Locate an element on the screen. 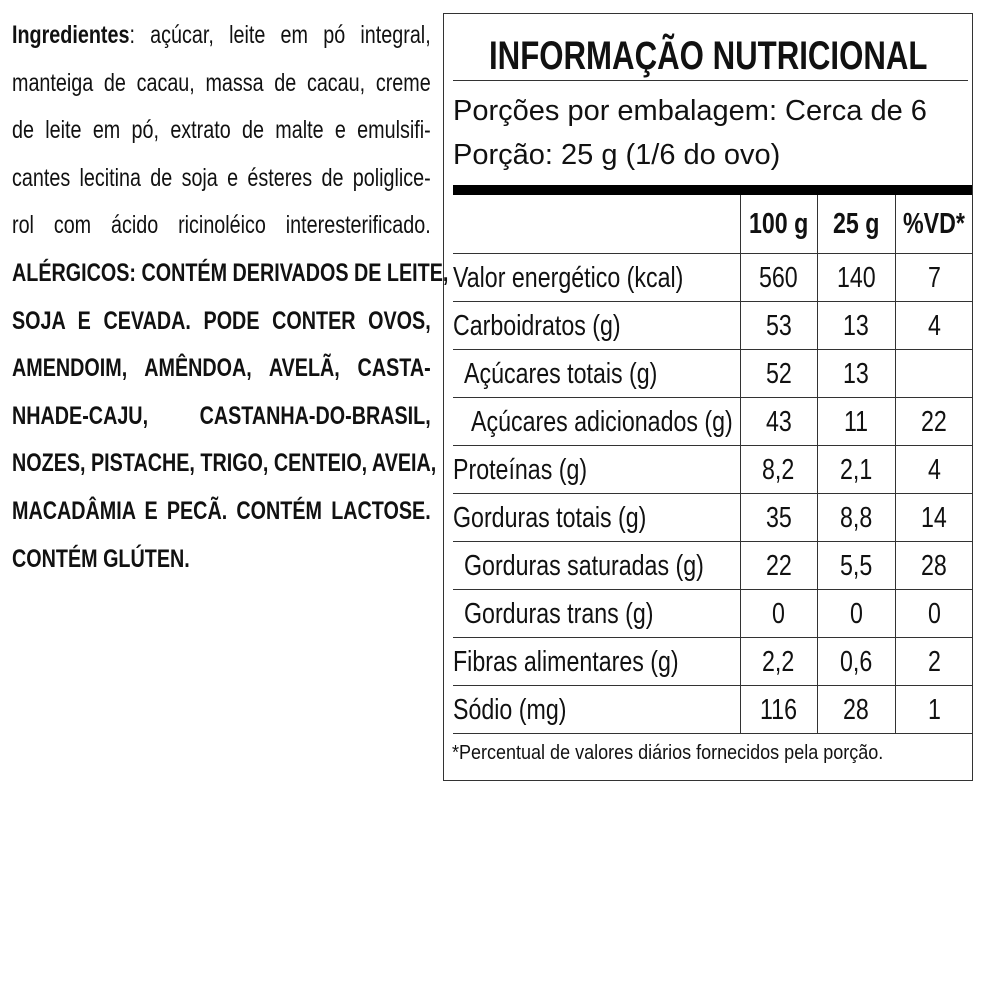 The image size is (1000, 1000). empty-header-cell is located at coordinates (596, 224).